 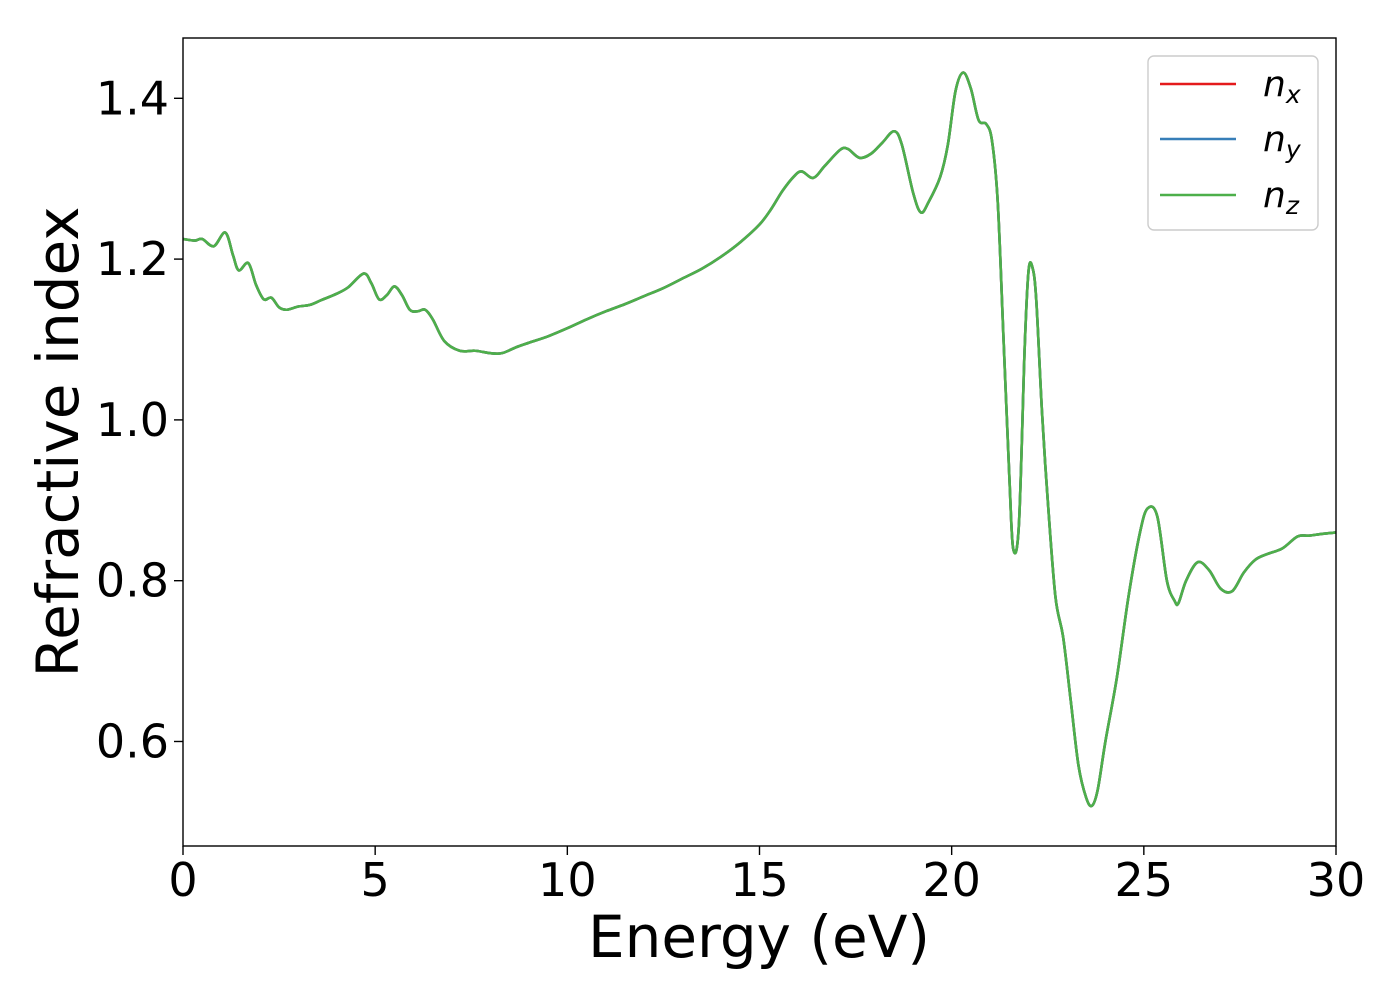 What do you see at coordinates (132, 741) in the screenshot?
I see `y-tick-label: 0.6` at bounding box center [132, 741].